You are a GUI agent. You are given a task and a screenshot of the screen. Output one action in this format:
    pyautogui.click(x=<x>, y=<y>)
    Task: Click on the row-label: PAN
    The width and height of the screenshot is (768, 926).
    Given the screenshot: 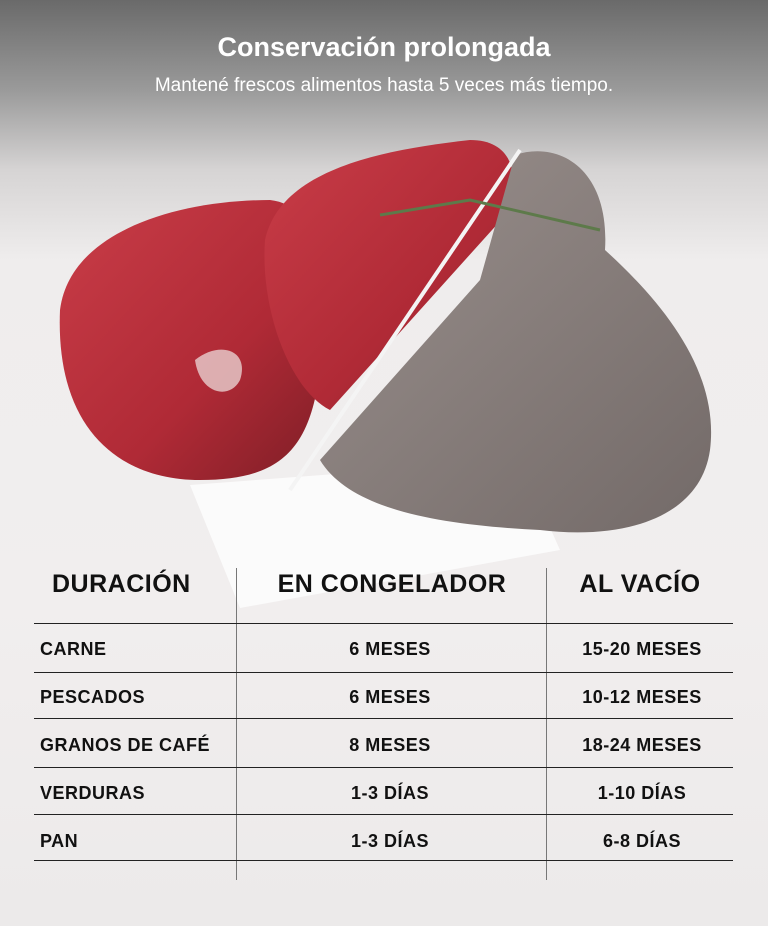 What is the action you would take?
    pyautogui.click(x=59, y=841)
    